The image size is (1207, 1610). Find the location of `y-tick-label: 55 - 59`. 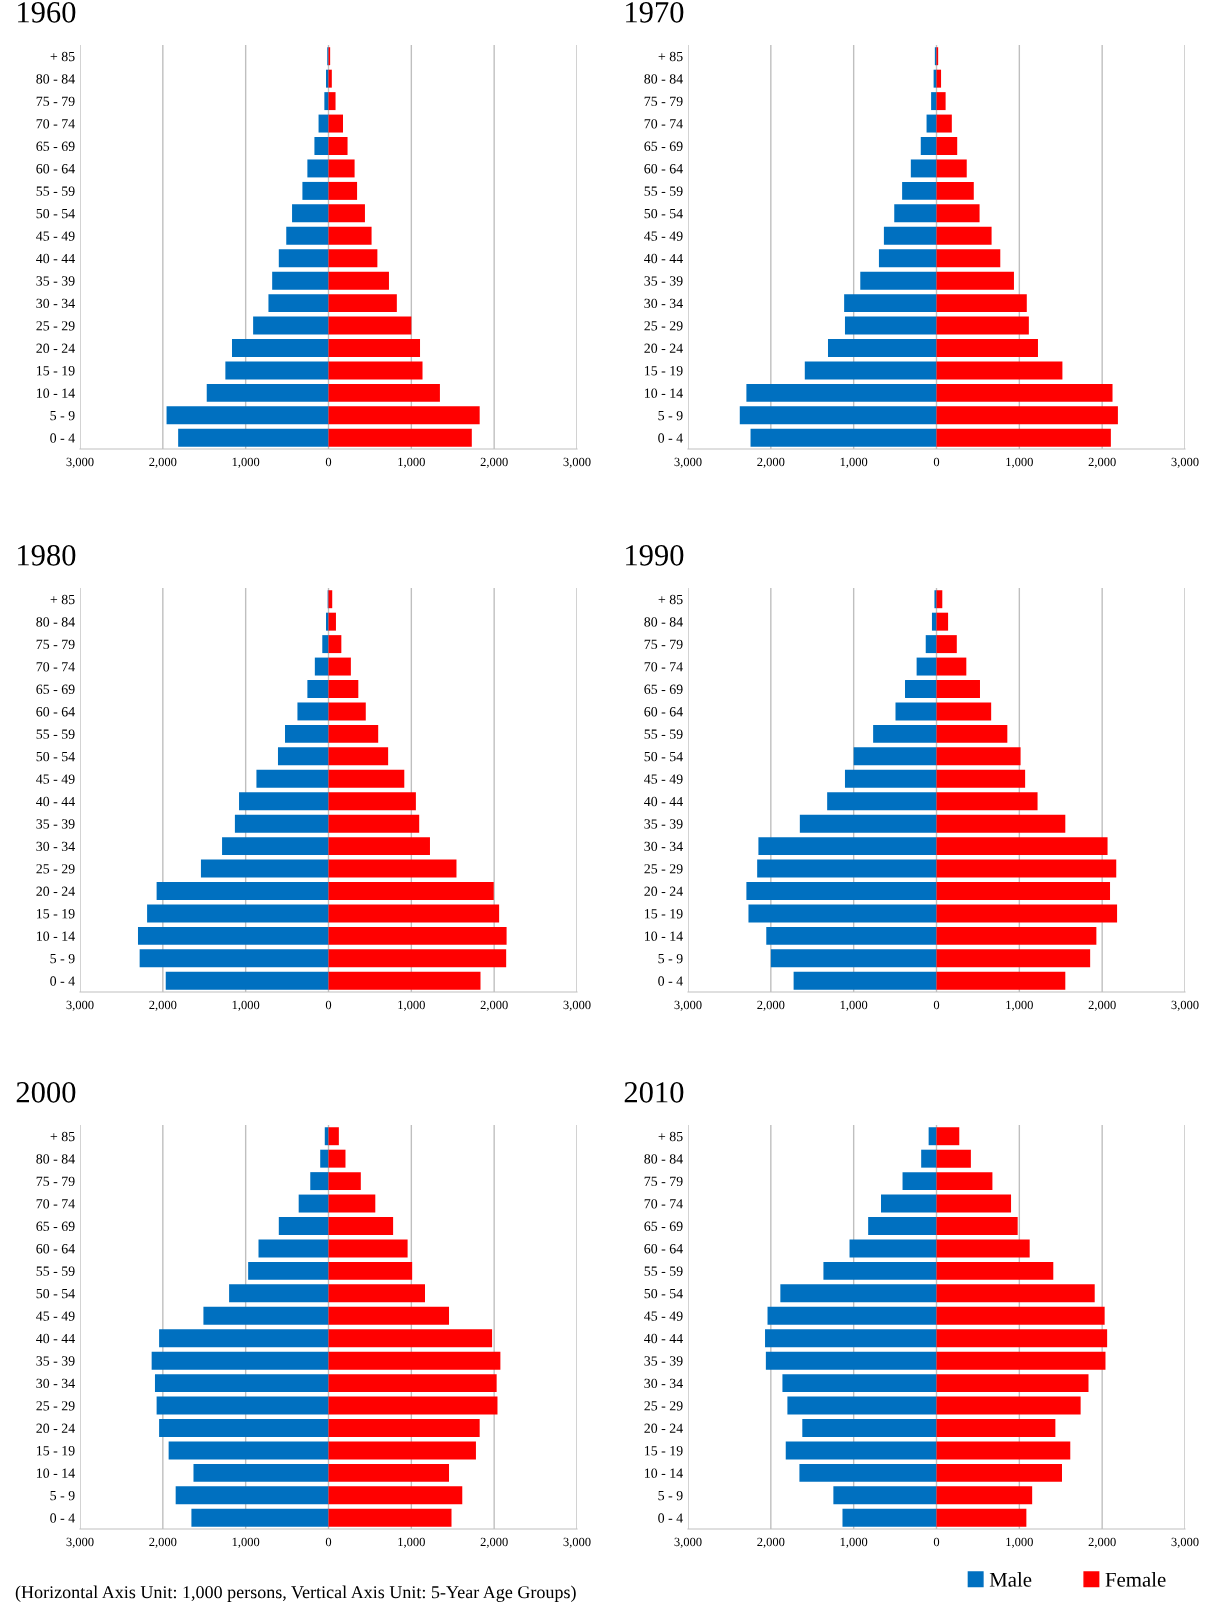

y-tick-label: 55 - 59 is located at coordinates (55, 191).